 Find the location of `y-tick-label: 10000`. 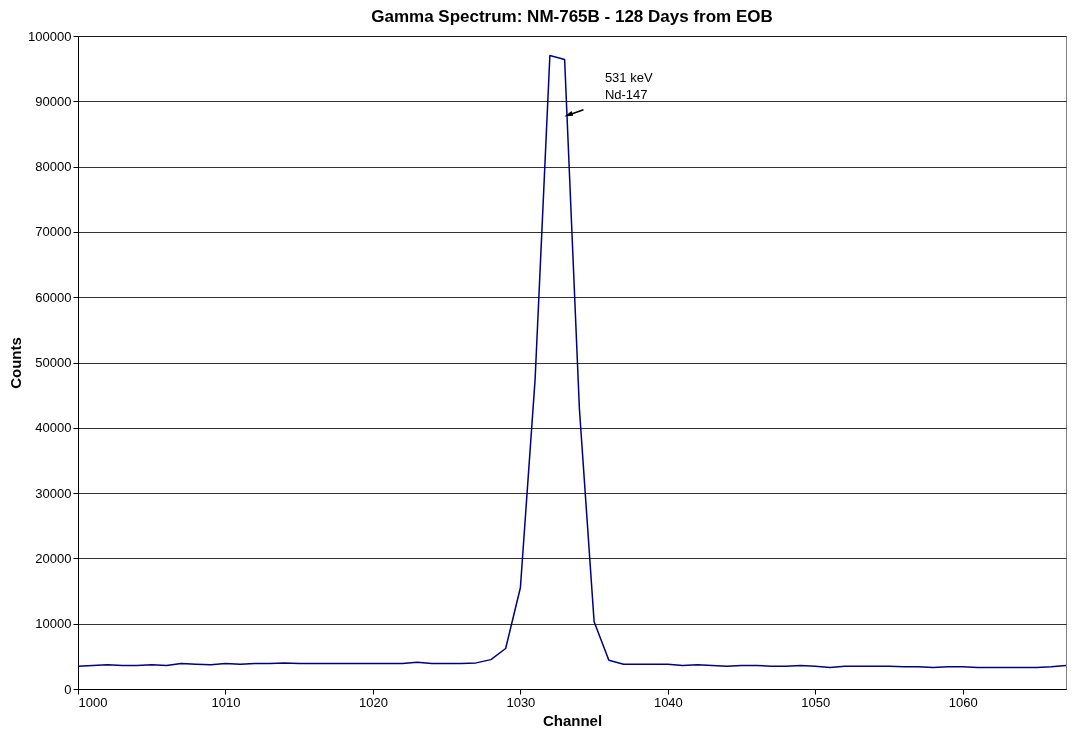

y-tick-label: 10000 is located at coordinates (53, 624).